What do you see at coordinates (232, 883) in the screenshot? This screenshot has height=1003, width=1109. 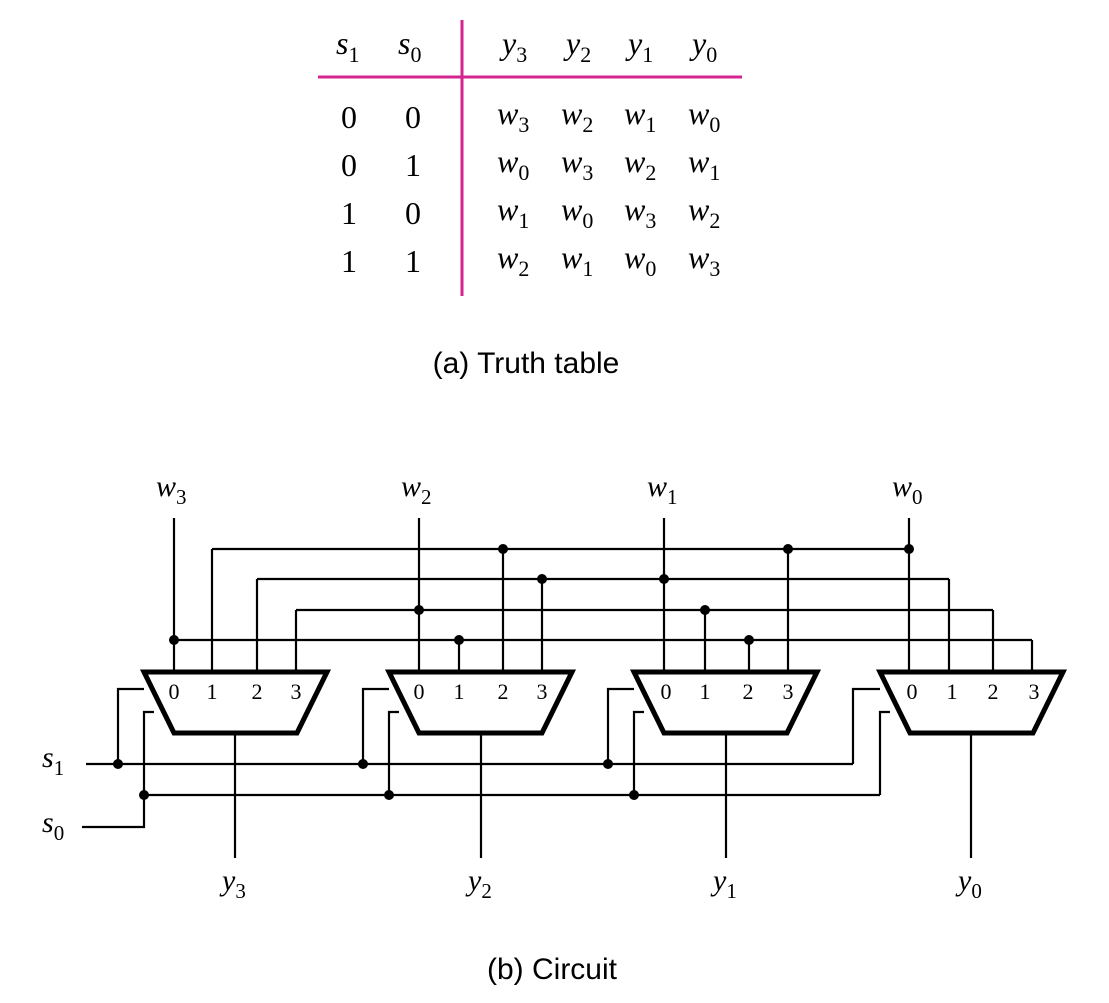 I see `output-label-y3: y3` at bounding box center [232, 883].